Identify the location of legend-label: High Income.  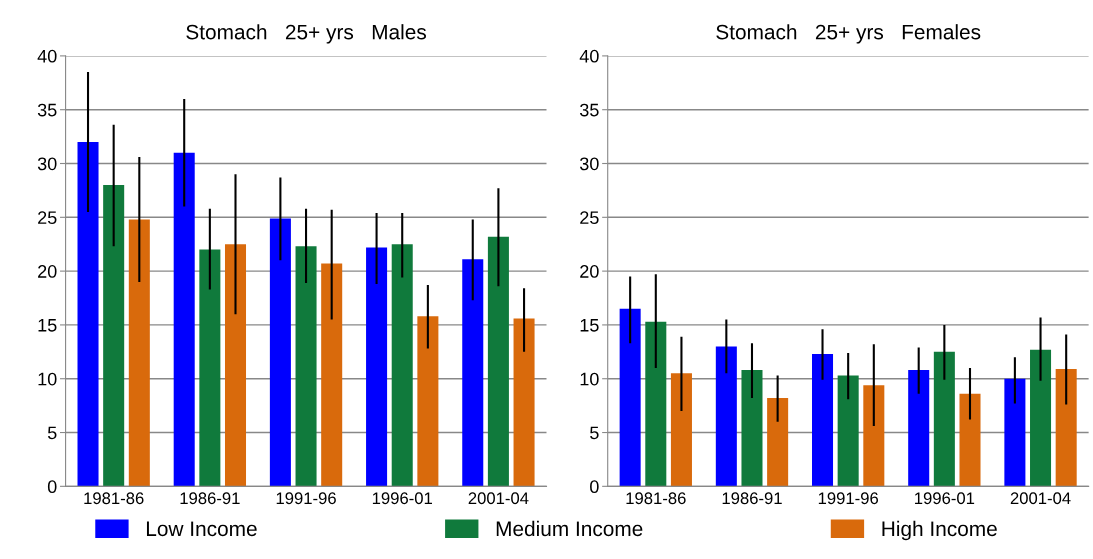
(939, 530).